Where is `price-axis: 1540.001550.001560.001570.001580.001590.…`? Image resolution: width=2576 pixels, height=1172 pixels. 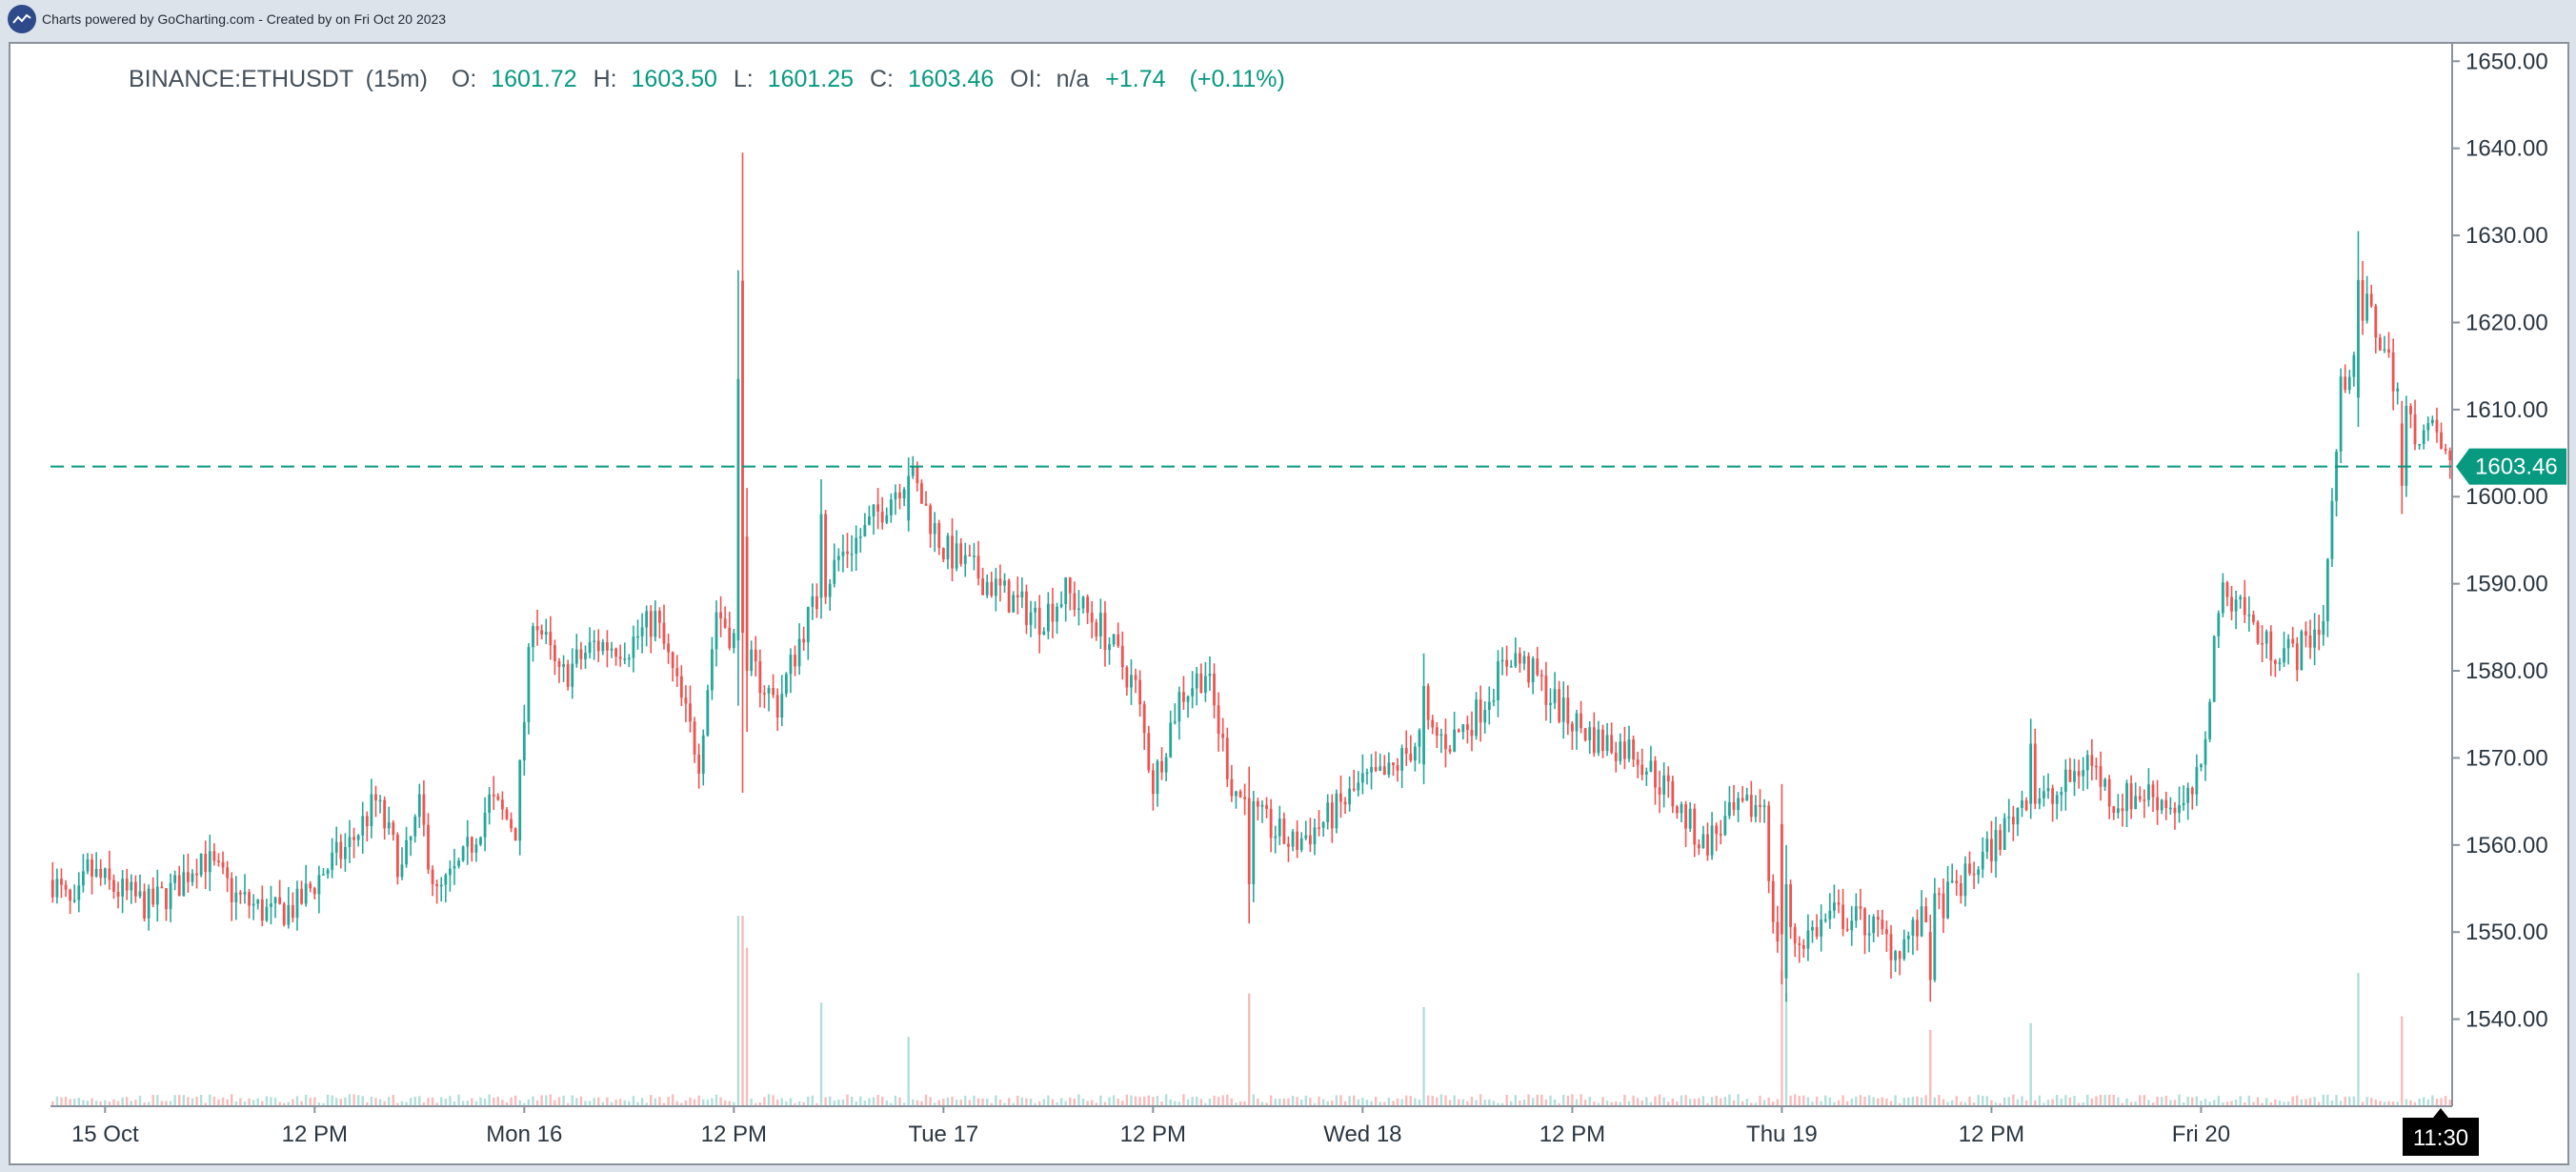
price-axis: 1540.001550.001560.001570.001580.001590.… is located at coordinates (2499, 575).